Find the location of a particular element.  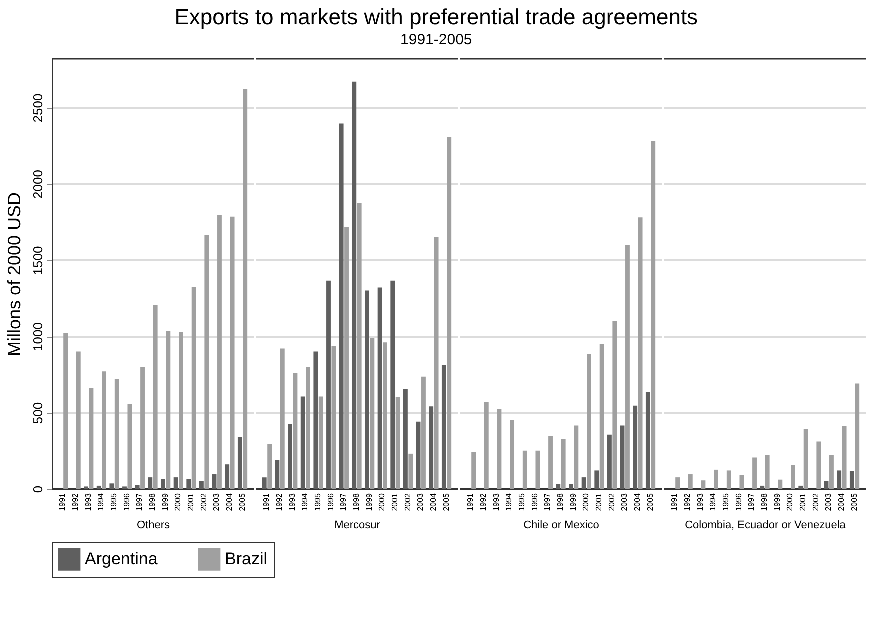

y-tick-label: 1500 is located at coordinates (38, 261).